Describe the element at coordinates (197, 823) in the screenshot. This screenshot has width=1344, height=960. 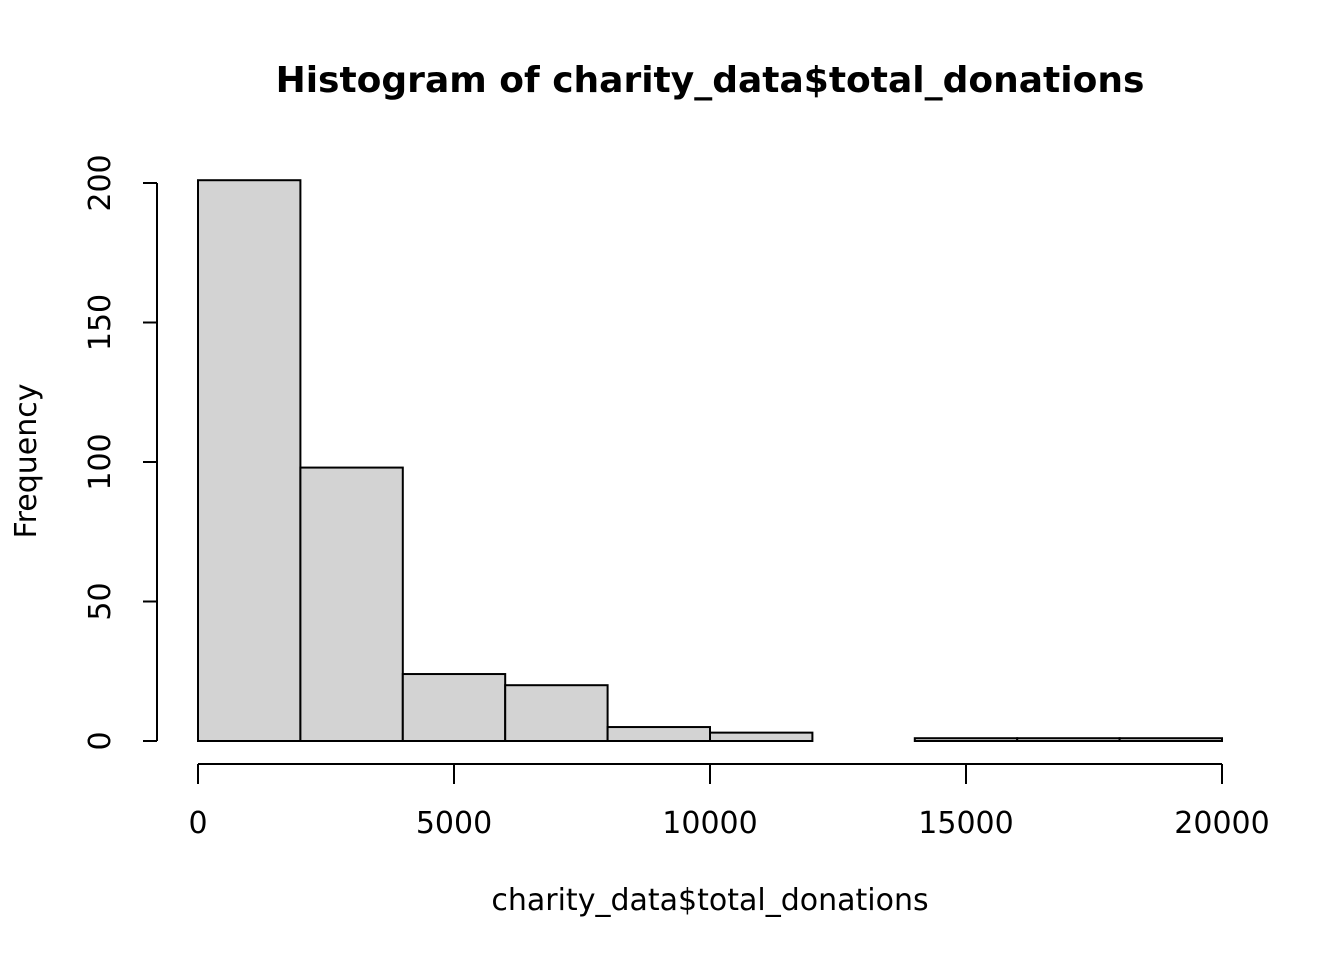
I see `x-tick-label: 0` at that location.